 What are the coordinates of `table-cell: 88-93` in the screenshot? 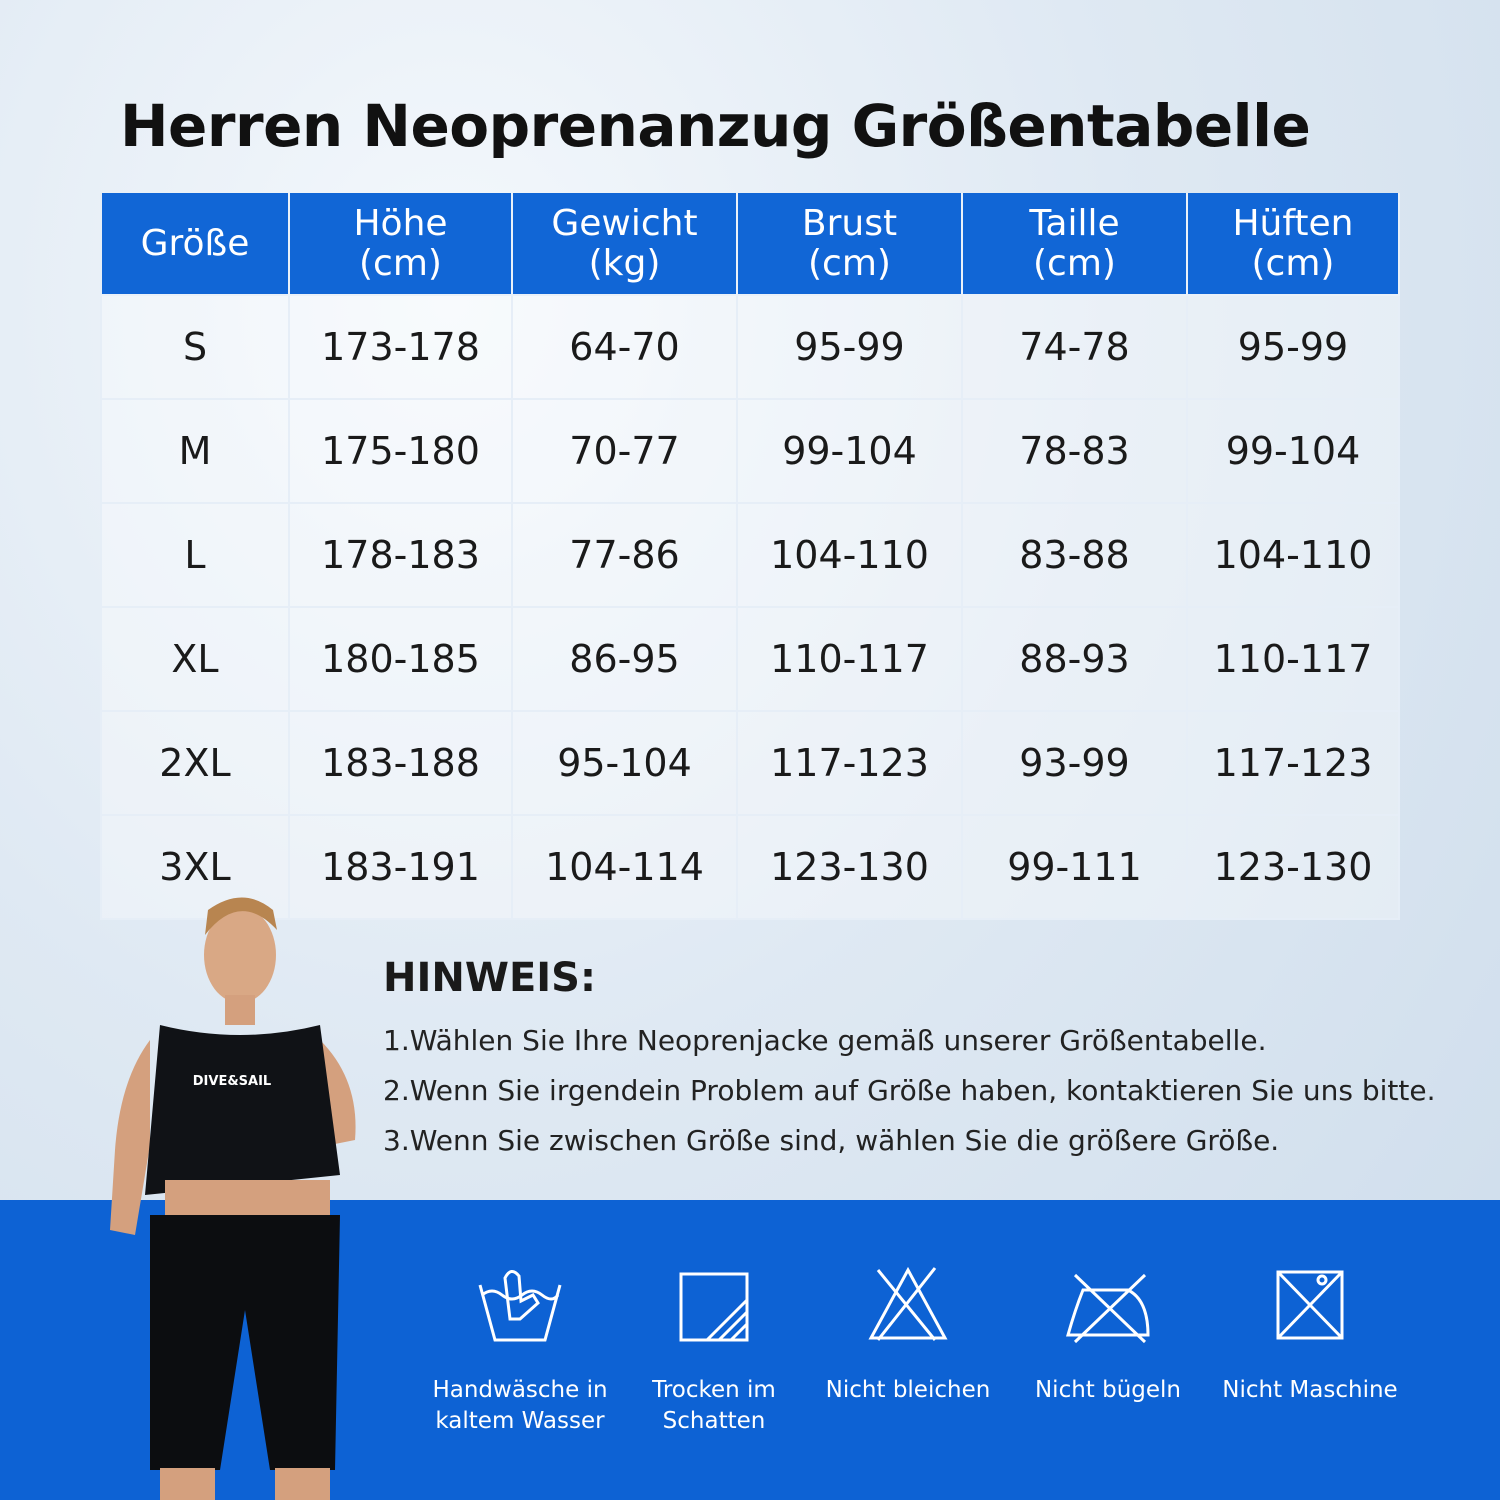 It's located at (1075, 660).